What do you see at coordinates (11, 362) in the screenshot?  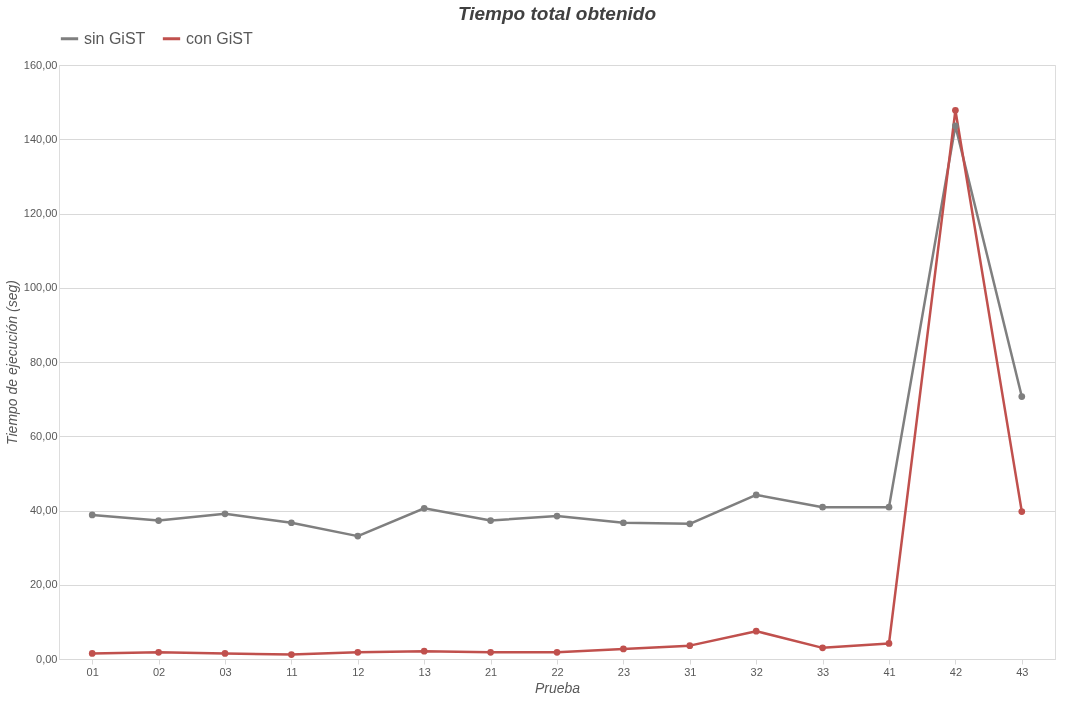 I see `y-axis-title: Tiempo de ejecución (seg)` at bounding box center [11, 362].